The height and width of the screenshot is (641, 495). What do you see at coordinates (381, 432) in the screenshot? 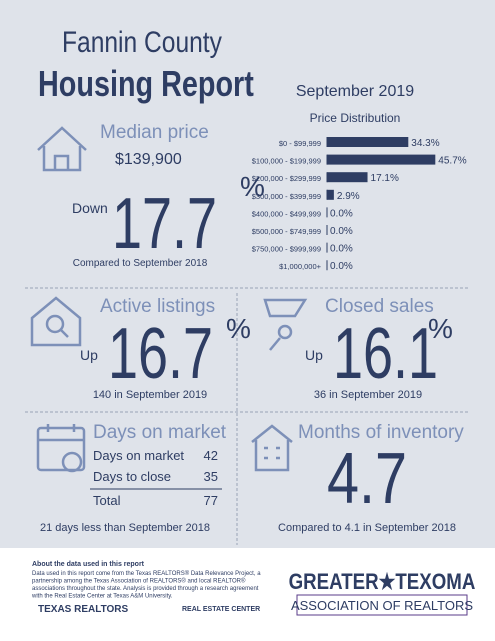
I see `months-label: Months of inventory` at bounding box center [381, 432].